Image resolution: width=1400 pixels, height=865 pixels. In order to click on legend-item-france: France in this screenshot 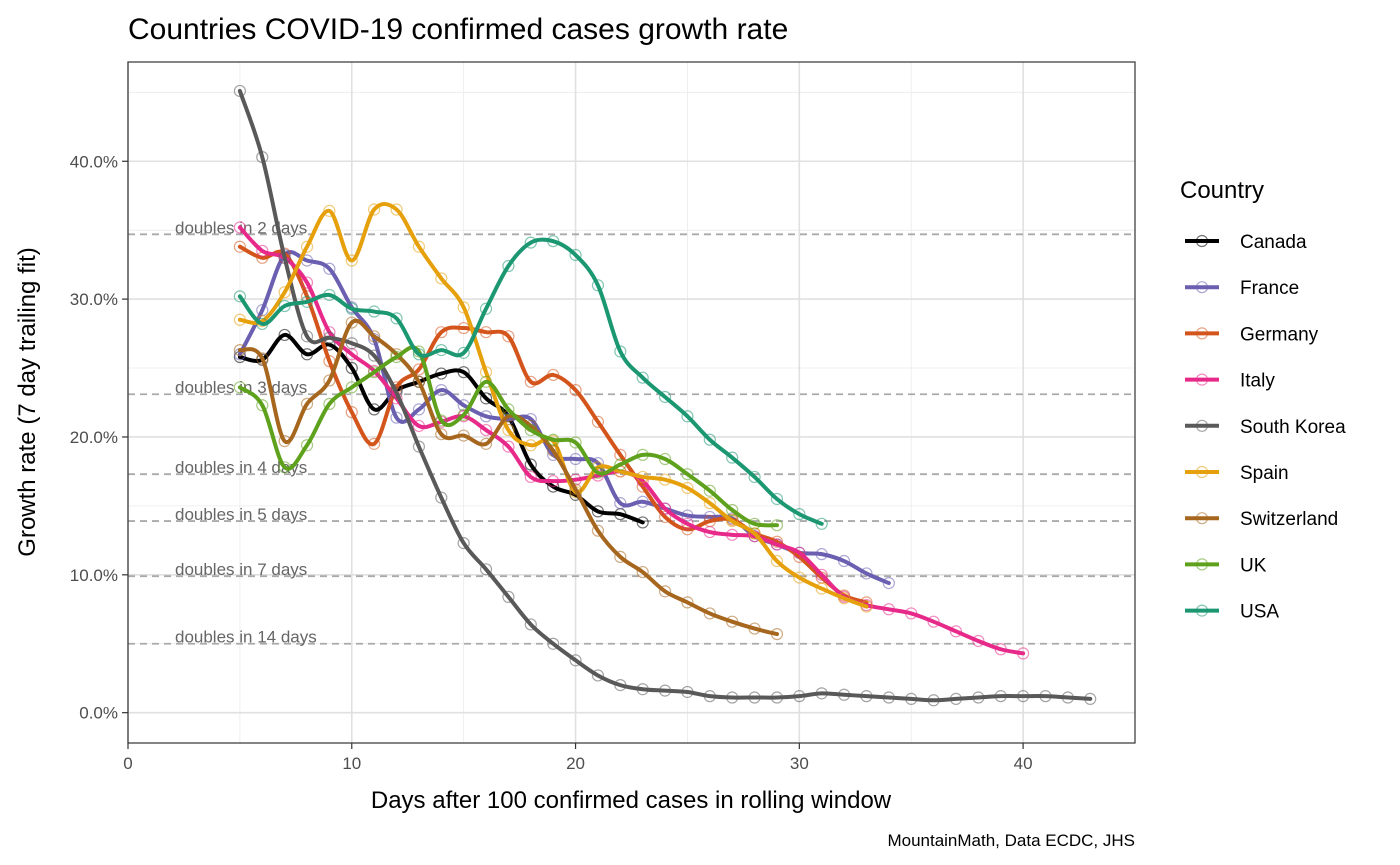, I will do `click(1242, 288)`.